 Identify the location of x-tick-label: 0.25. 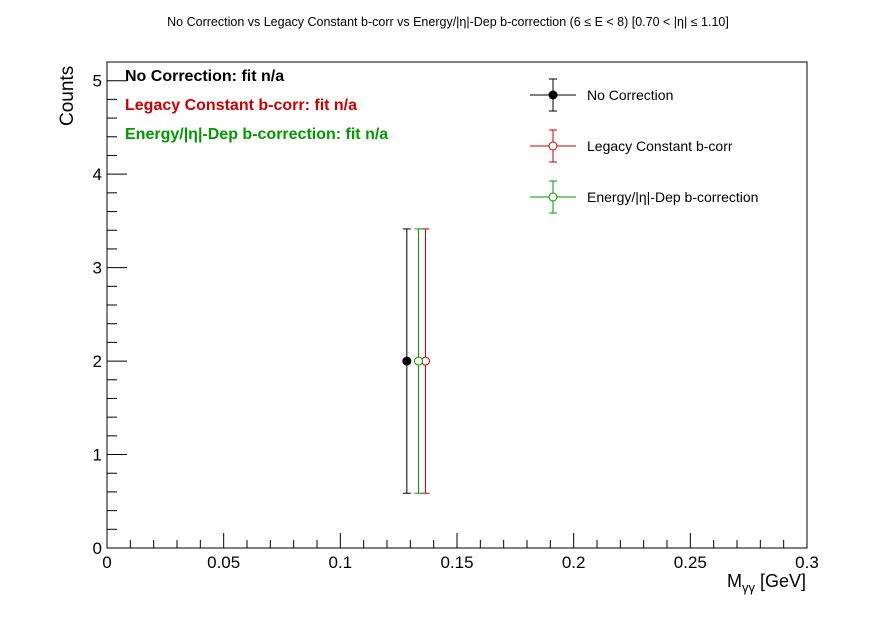
(690, 562).